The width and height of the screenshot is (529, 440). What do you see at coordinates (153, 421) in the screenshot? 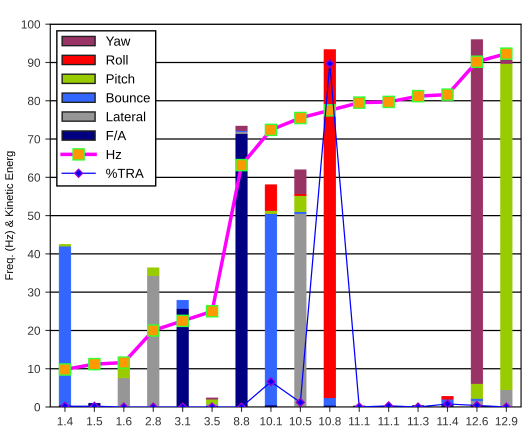
I see `x-tick-label: 2.8` at bounding box center [153, 421].